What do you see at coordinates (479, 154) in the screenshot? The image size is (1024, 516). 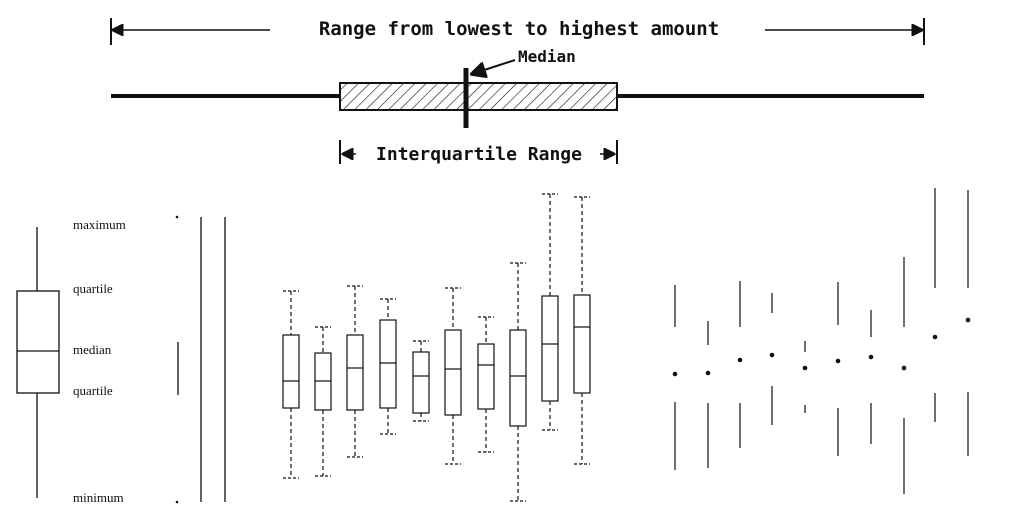 I see `iqr-label: Interquartile Range` at bounding box center [479, 154].